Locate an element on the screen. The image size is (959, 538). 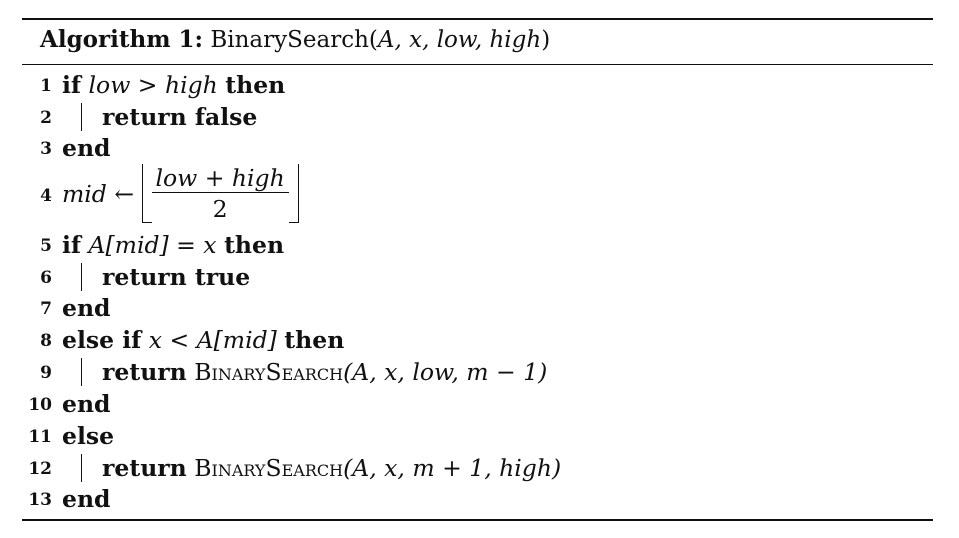
caption-label: Algorithm 1: is located at coordinates (122, 39).